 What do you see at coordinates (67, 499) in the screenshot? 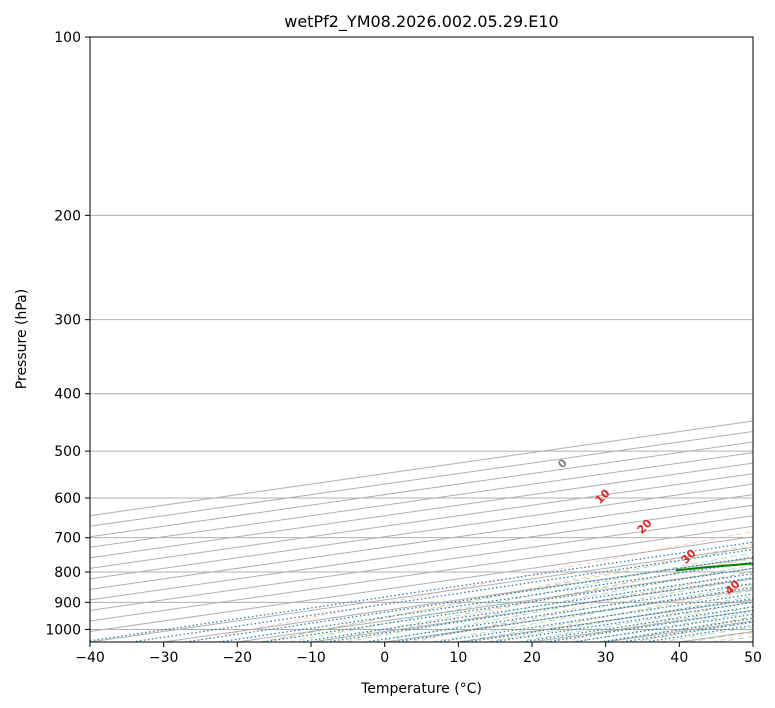
I see `y-tick-label: 600` at bounding box center [67, 499].